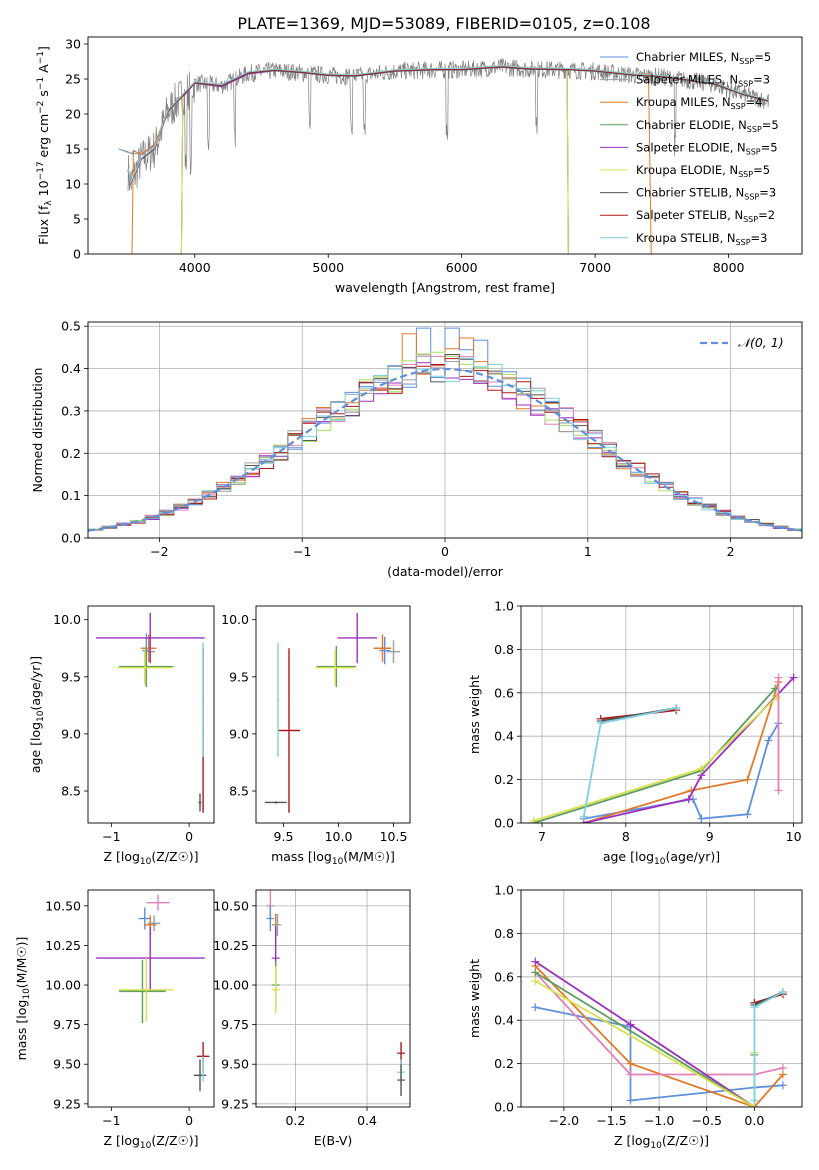  I want to click on legend-label: Chabrier MILES, NSSP=5, so click(703, 58).